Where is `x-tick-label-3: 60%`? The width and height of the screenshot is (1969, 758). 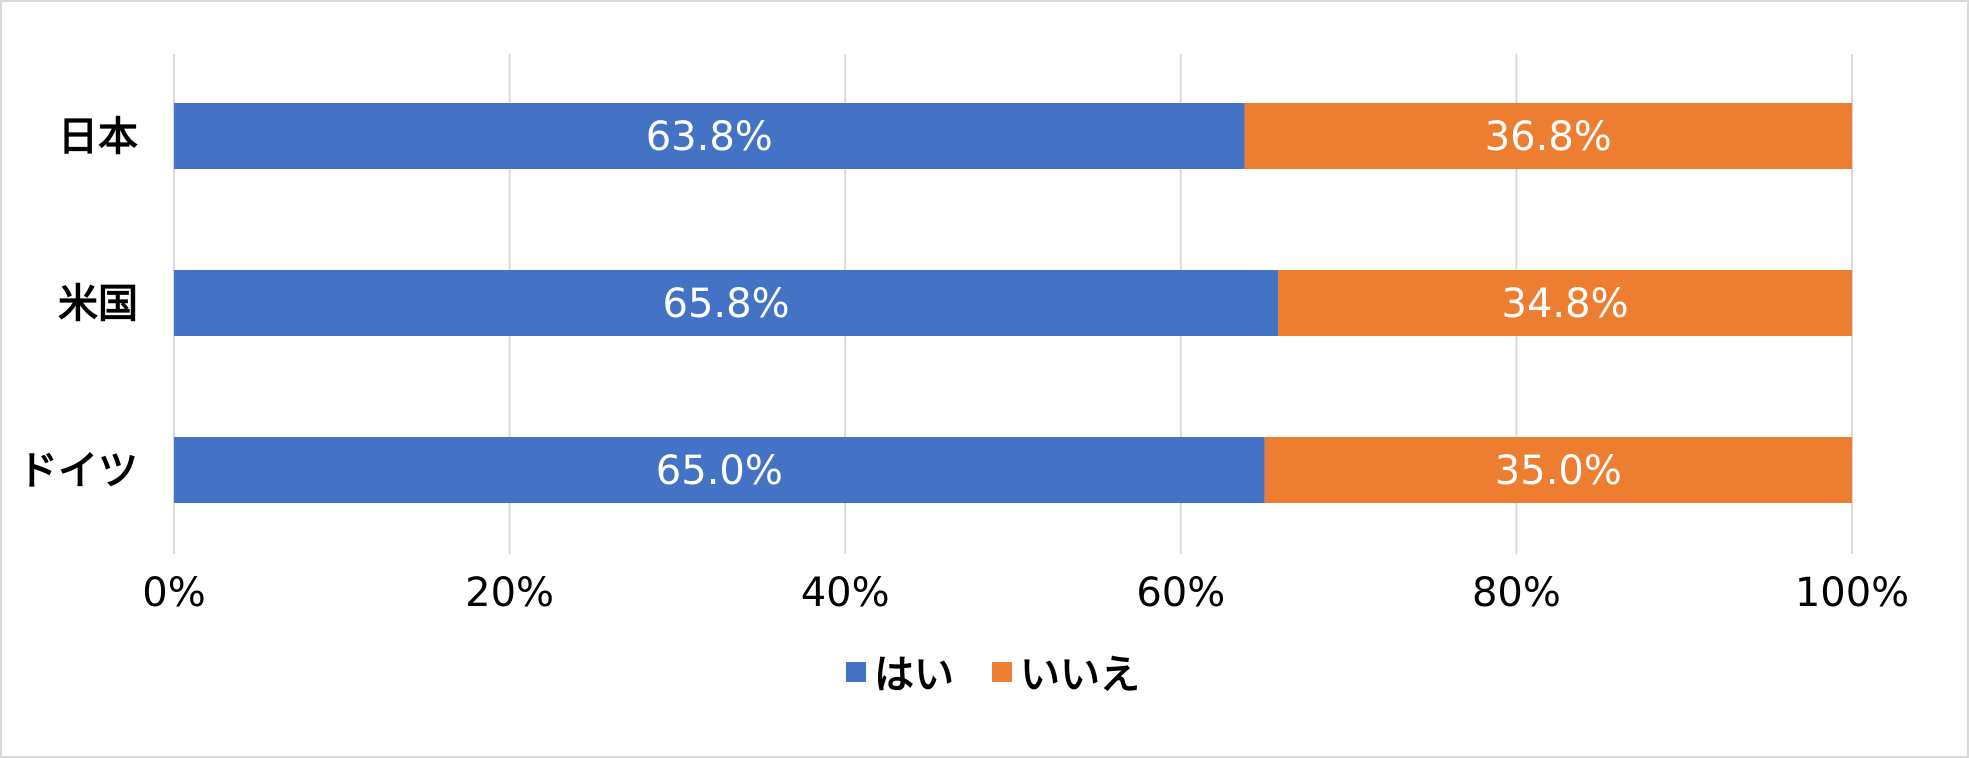
x-tick-label-3: 60% is located at coordinates (1180, 593).